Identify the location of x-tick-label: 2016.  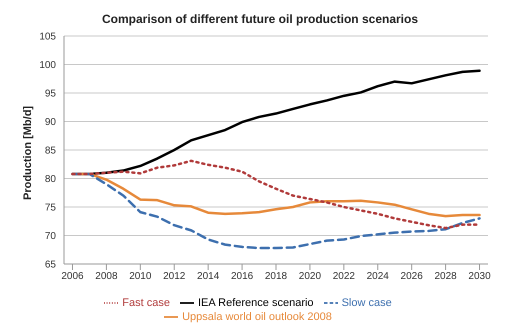
(242, 276).